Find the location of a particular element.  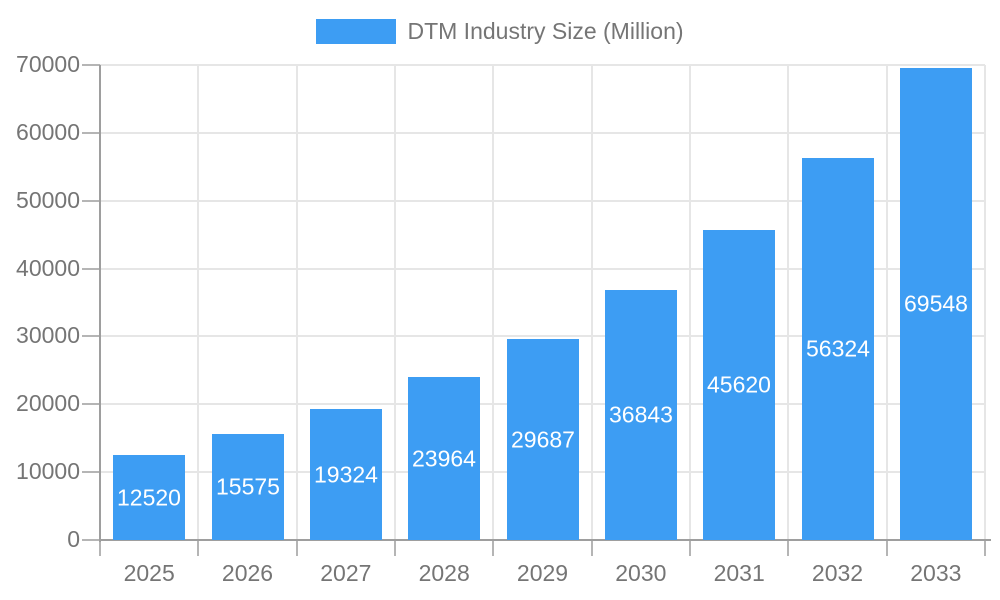

x-axis-tick-label: 2033 is located at coordinates (936, 573).